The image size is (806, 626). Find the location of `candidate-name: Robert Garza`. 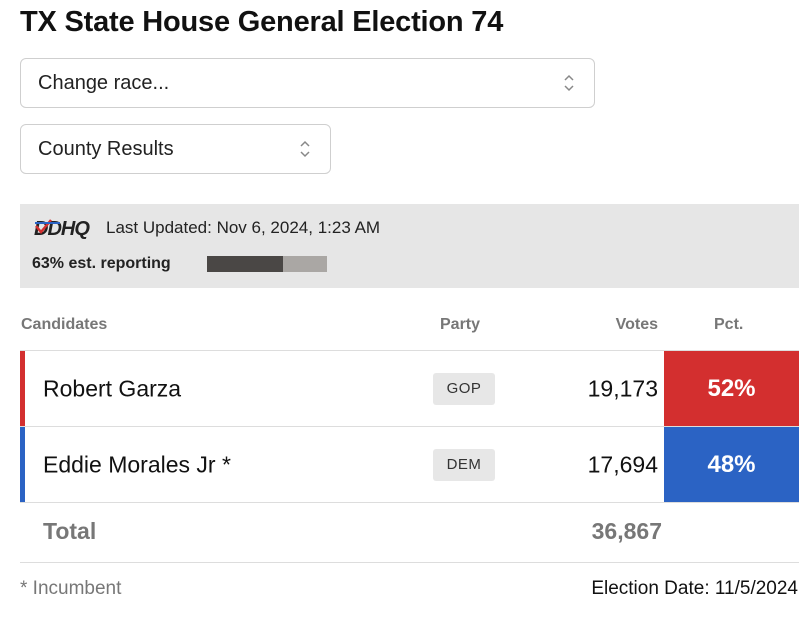

candidate-name: Robert Garza is located at coordinates (112, 388).